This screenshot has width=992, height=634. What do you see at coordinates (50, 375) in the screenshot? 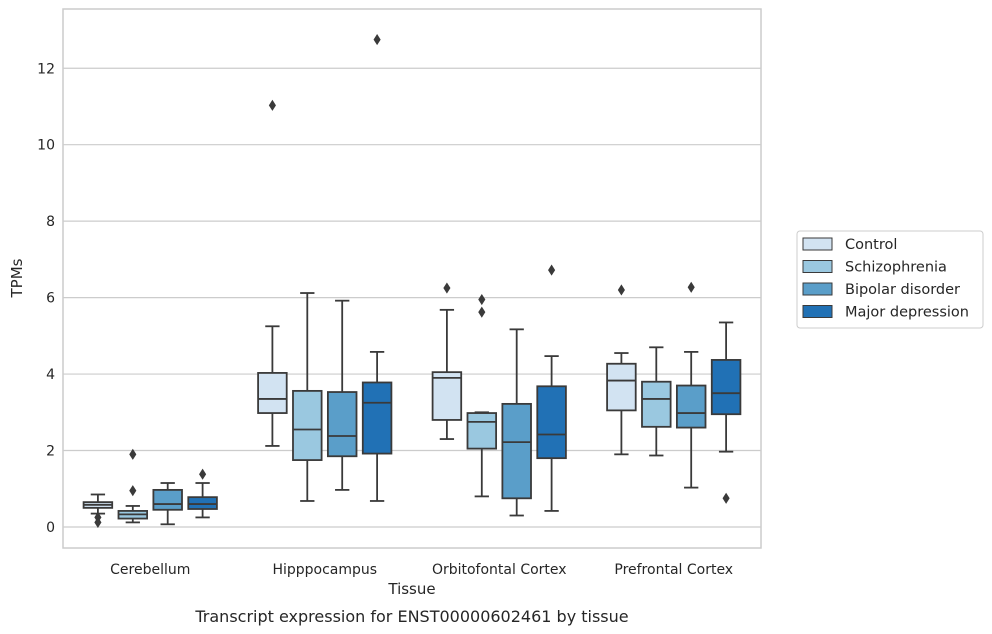
I see `y-tick-label: 4` at bounding box center [50, 375].